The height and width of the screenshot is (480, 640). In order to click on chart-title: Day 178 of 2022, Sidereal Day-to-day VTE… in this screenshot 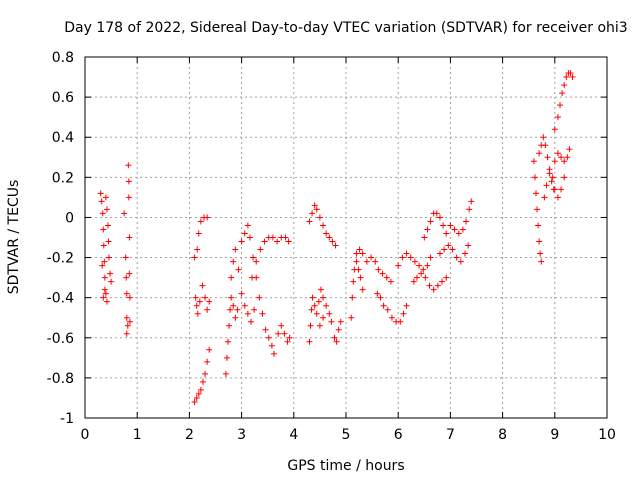, I will do `click(345, 28)`.